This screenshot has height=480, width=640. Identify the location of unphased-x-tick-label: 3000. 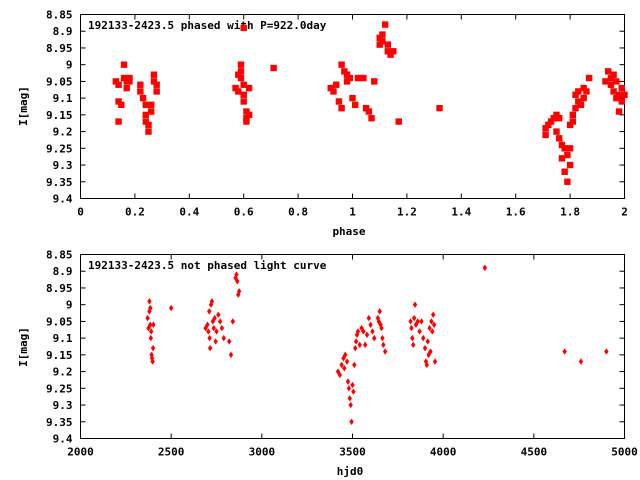
(262, 452).